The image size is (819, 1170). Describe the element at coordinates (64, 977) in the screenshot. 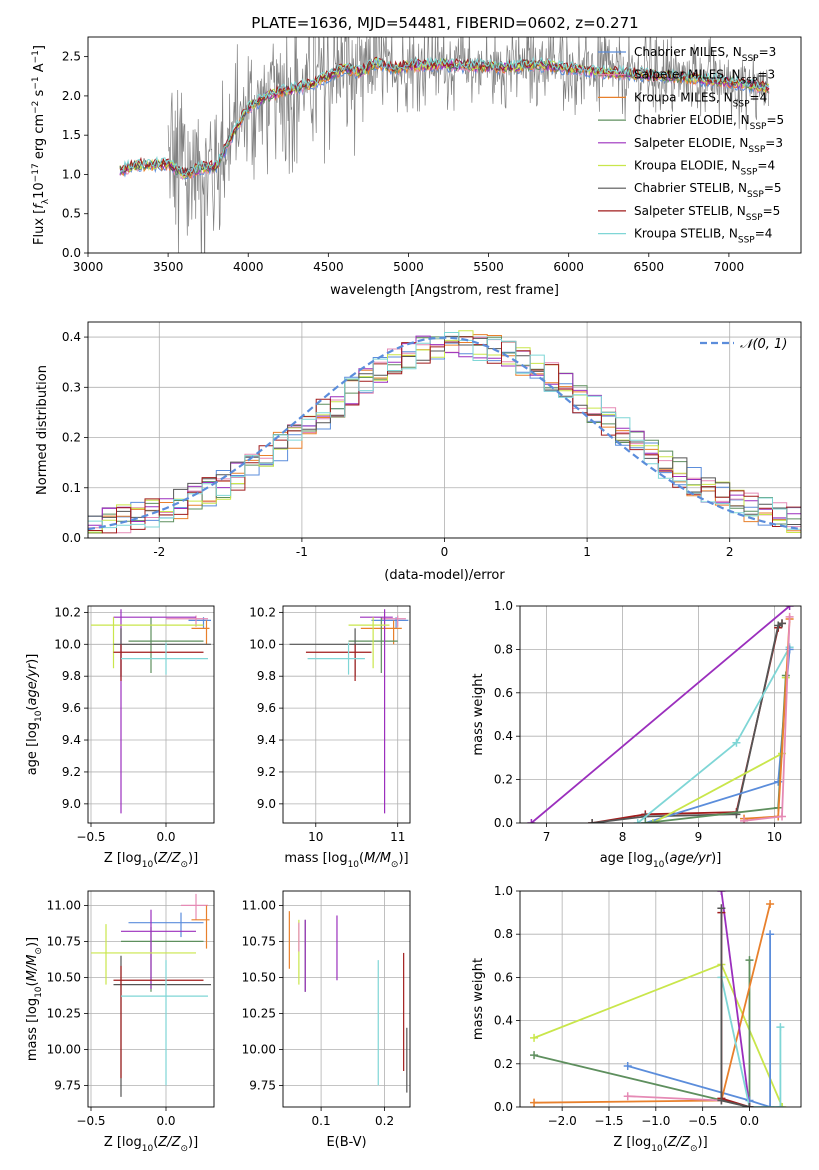

I see `y-tick-label: 10.50` at that location.